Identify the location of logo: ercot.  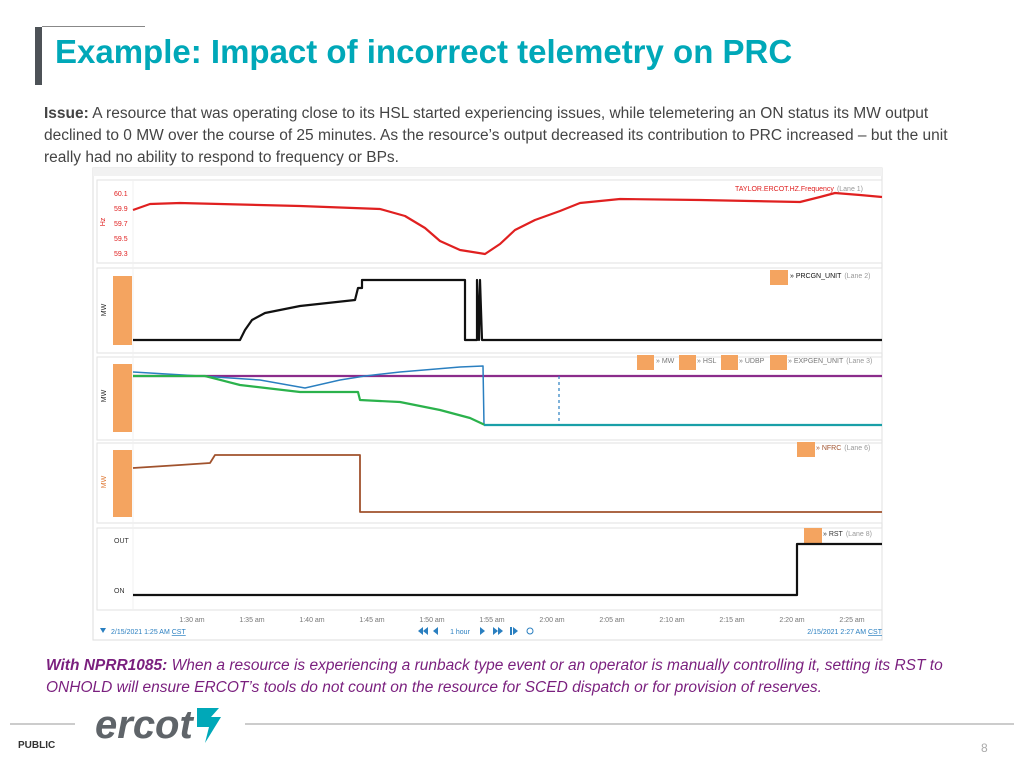
(144, 725).